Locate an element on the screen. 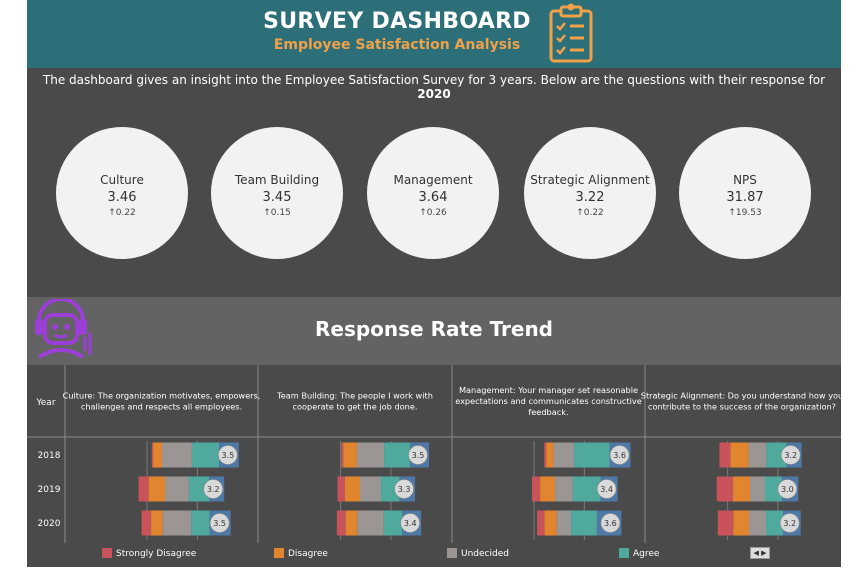 This screenshot has width=864, height=568. legend-undecided: Undecided is located at coordinates (478, 553).